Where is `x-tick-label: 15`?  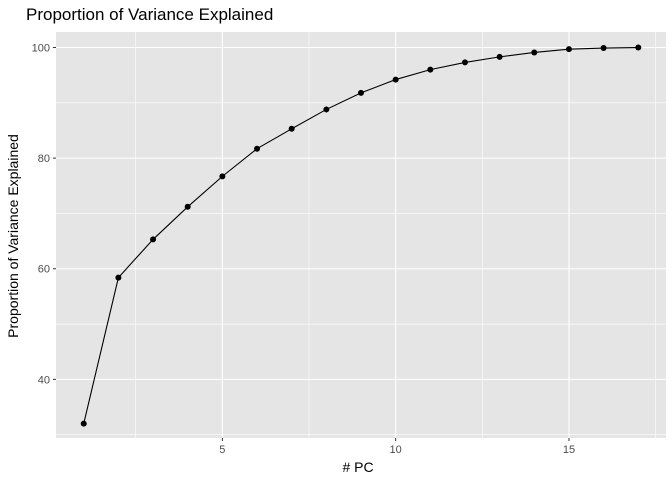 x-tick-label: 15 is located at coordinates (569, 450).